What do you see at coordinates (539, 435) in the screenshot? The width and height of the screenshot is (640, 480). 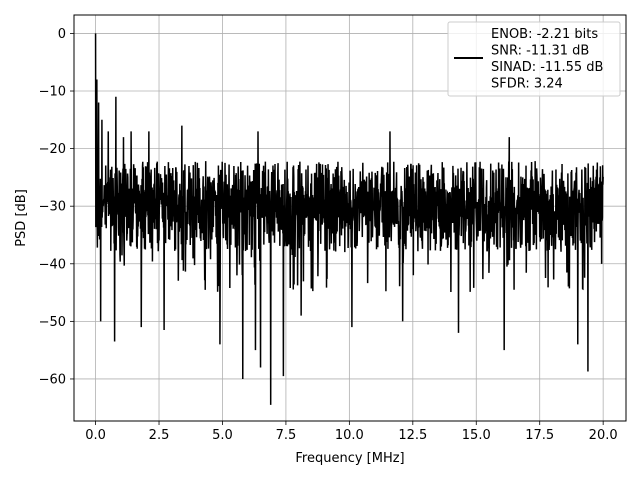 I see `x-tick-label: 17.5` at bounding box center [539, 435].